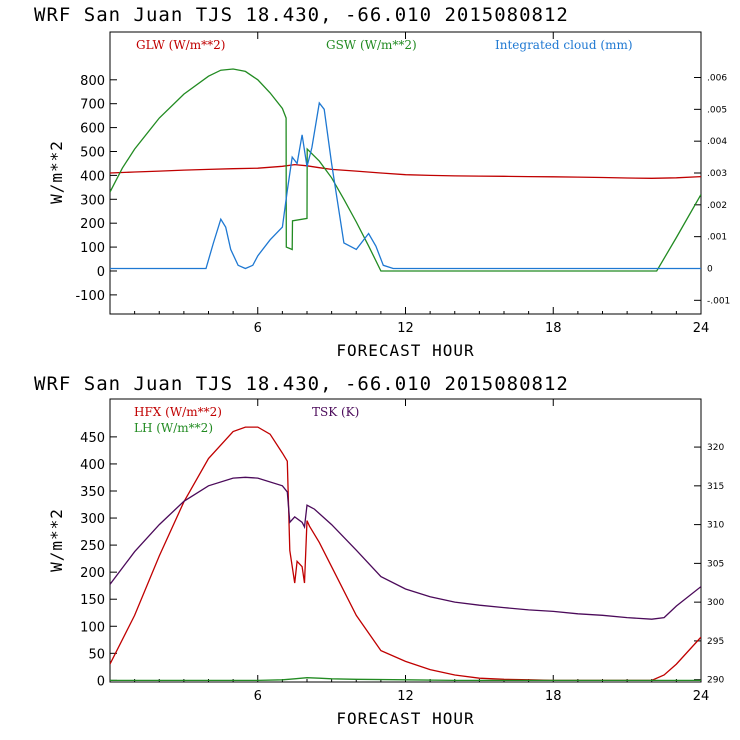 The width and height of the screenshot is (740, 740). Describe the element at coordinates (92, 105) in the screenshot. I see `y-tick-label: 700` at that location.